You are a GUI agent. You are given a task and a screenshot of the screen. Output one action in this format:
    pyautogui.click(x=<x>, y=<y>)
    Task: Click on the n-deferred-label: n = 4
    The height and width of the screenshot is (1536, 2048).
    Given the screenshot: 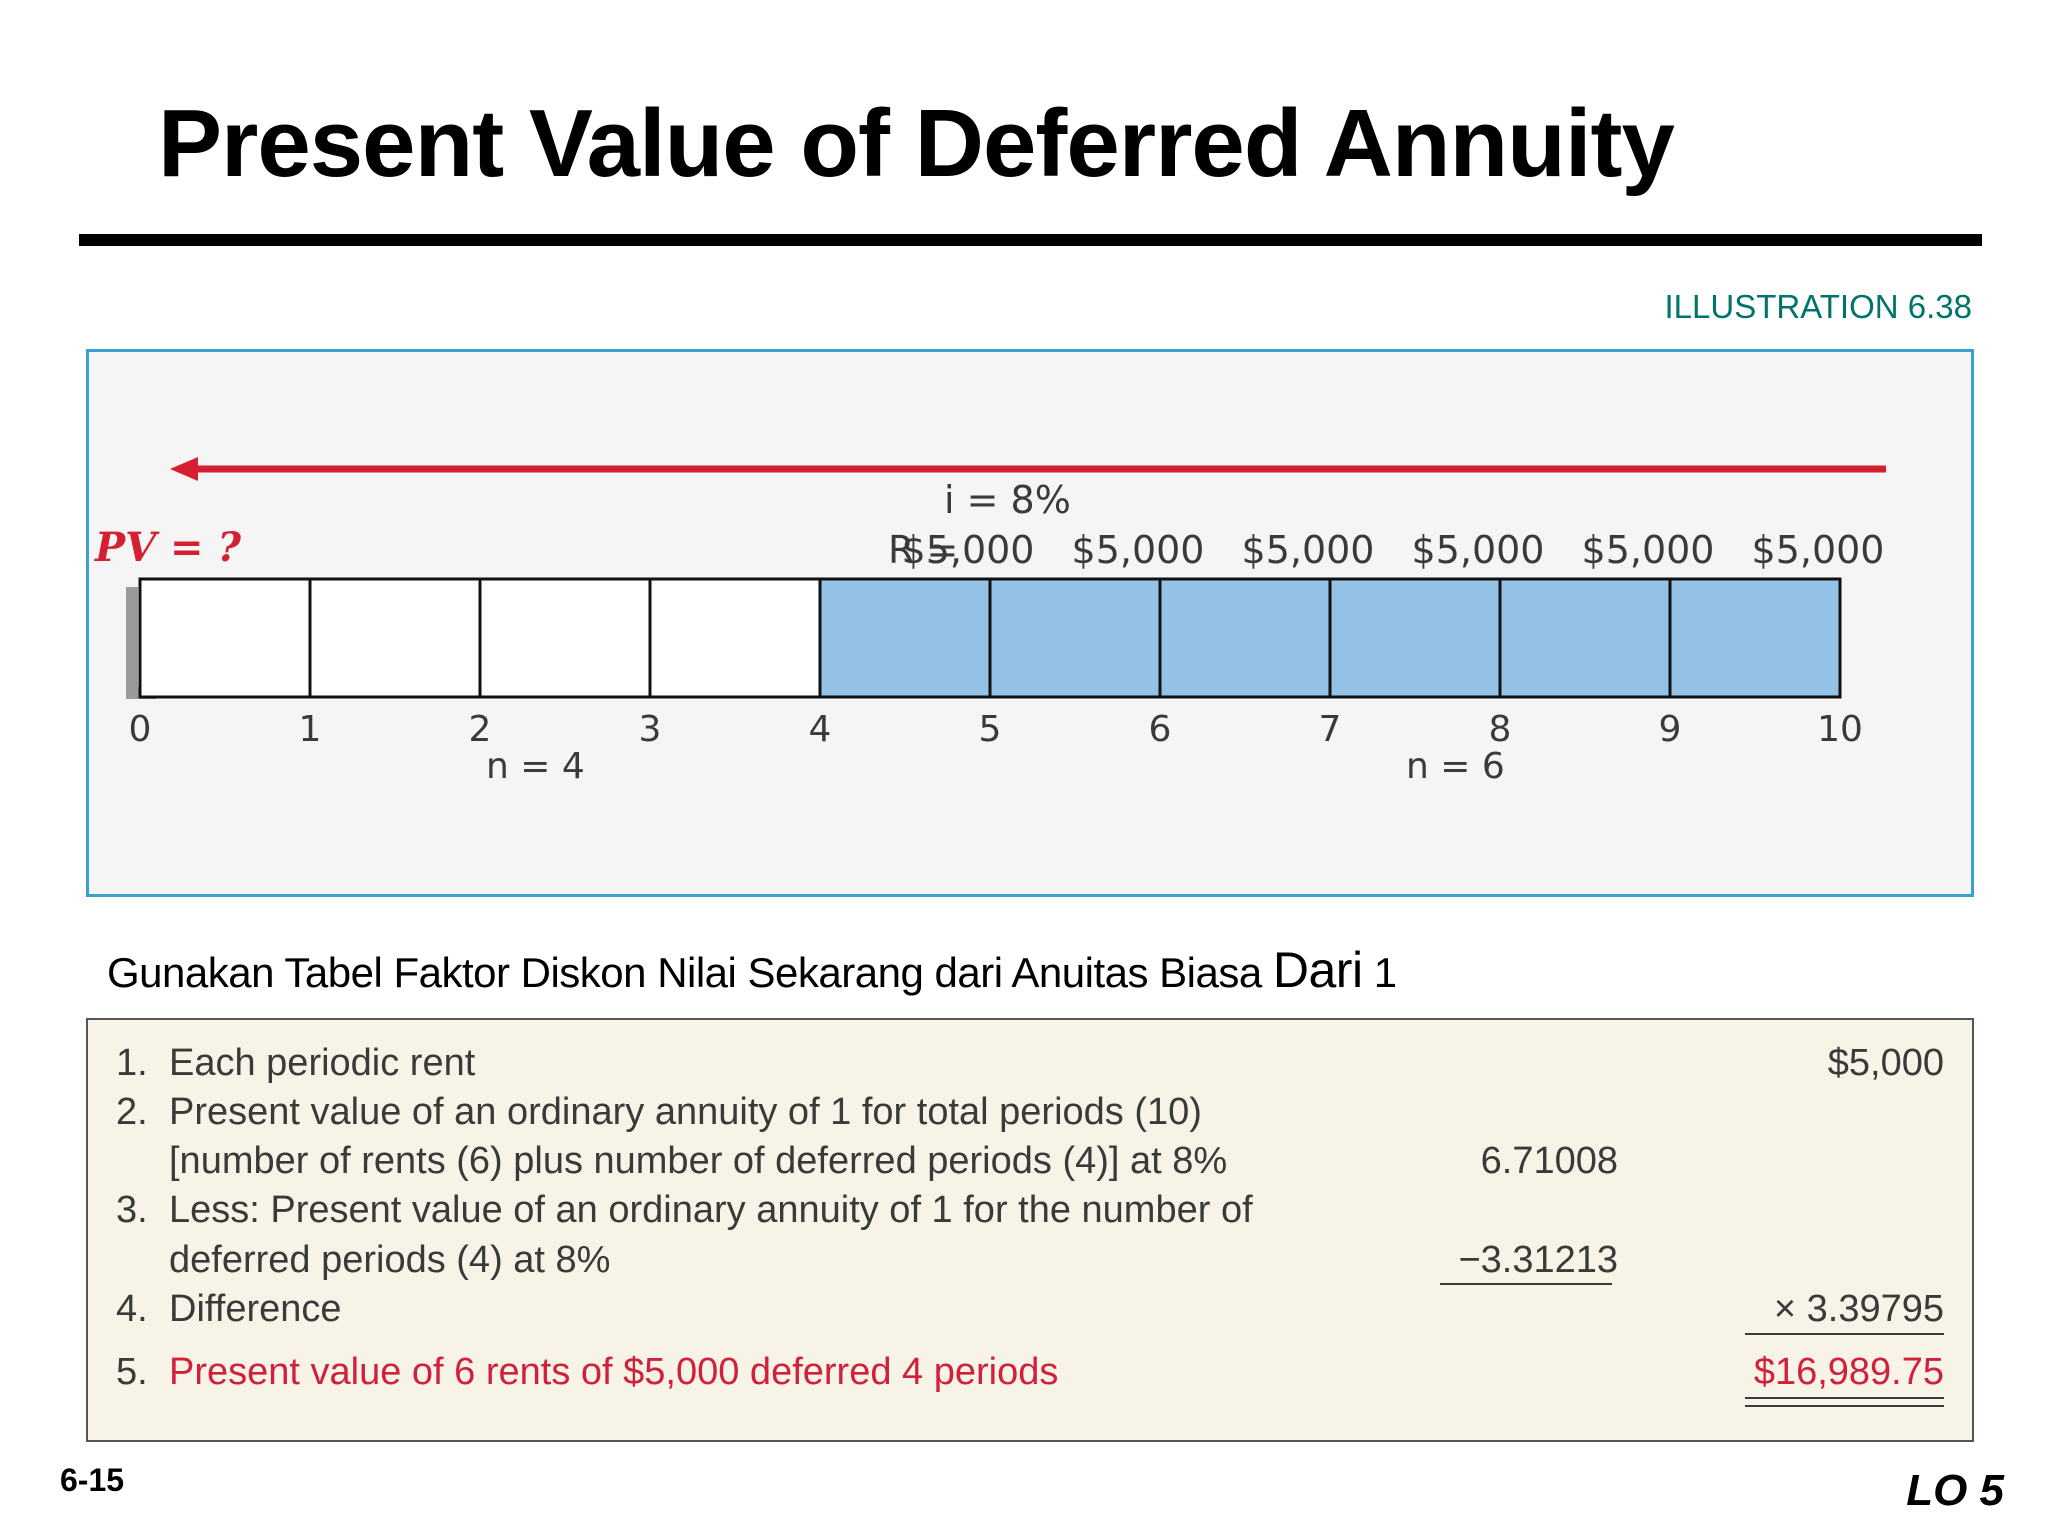 What is the action you would take?
    pyautogui.click(x=535, y=766)
    